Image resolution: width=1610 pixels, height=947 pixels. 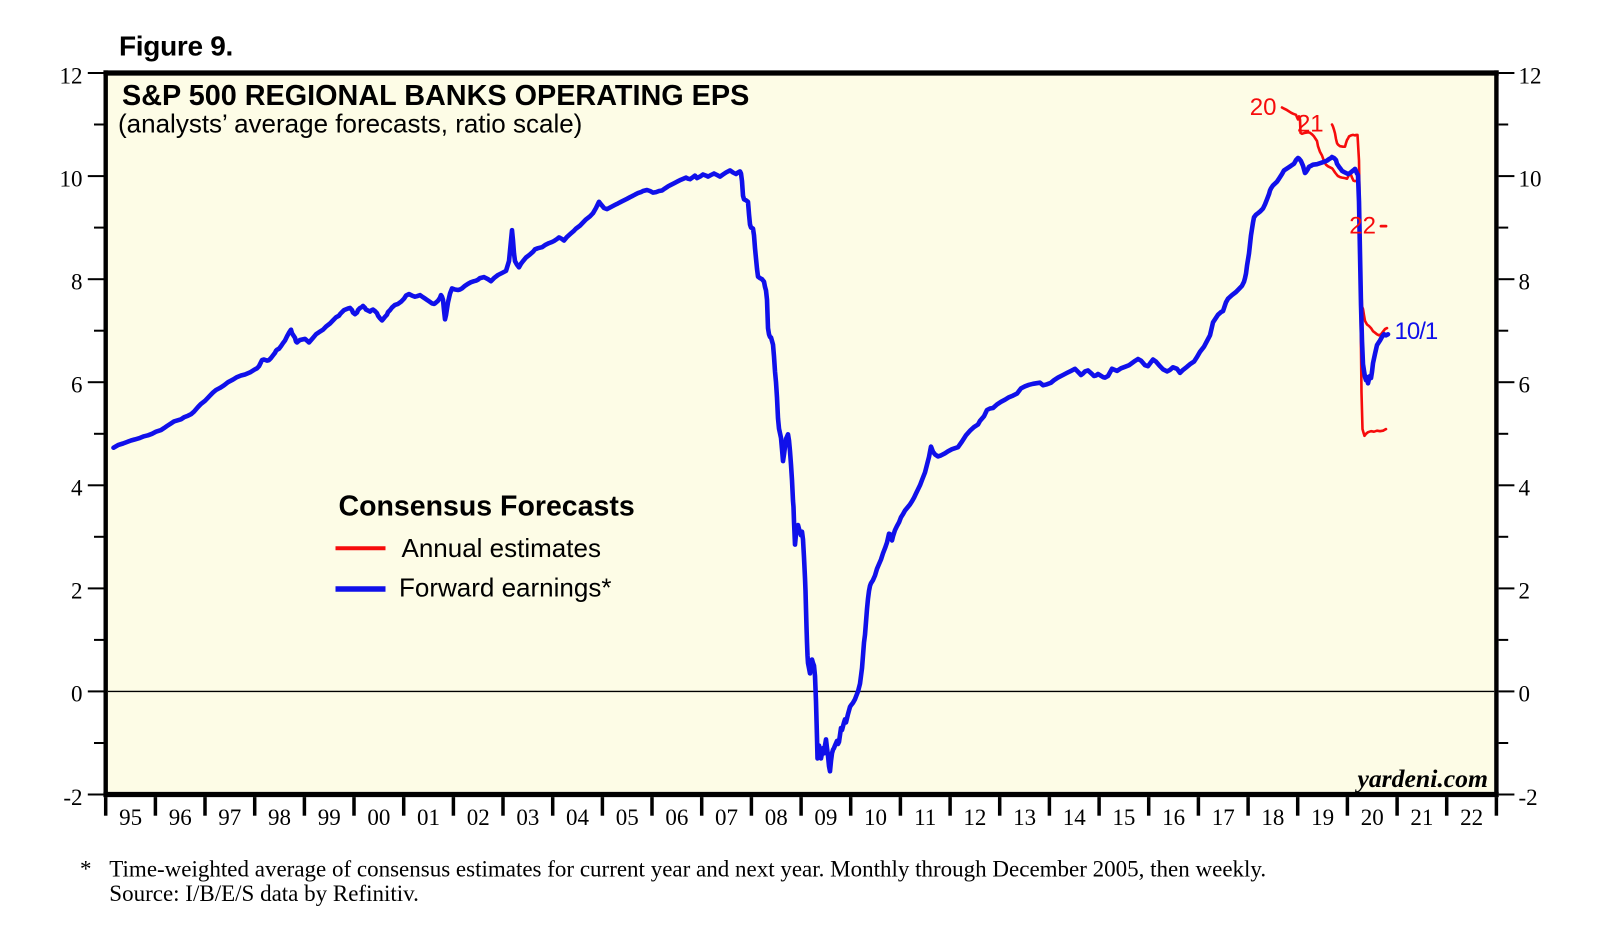 What do you see at coordinates (180, 817) in the screenshot?
I see `svg-text: 96` at bounding box center [180, 817].